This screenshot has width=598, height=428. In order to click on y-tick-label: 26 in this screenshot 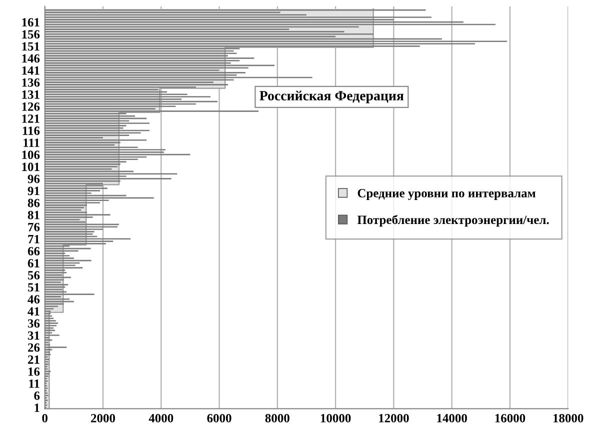, I will do `click(34, 347)`.